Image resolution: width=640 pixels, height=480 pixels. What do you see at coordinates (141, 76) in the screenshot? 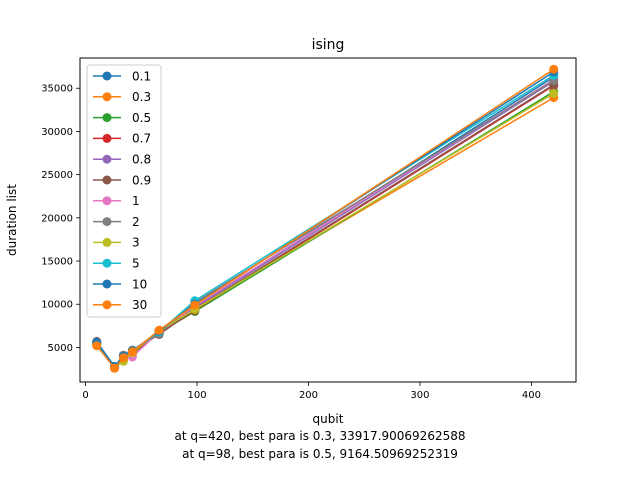
I see `legend-label: 0.1` at bounding box center [141, 76].